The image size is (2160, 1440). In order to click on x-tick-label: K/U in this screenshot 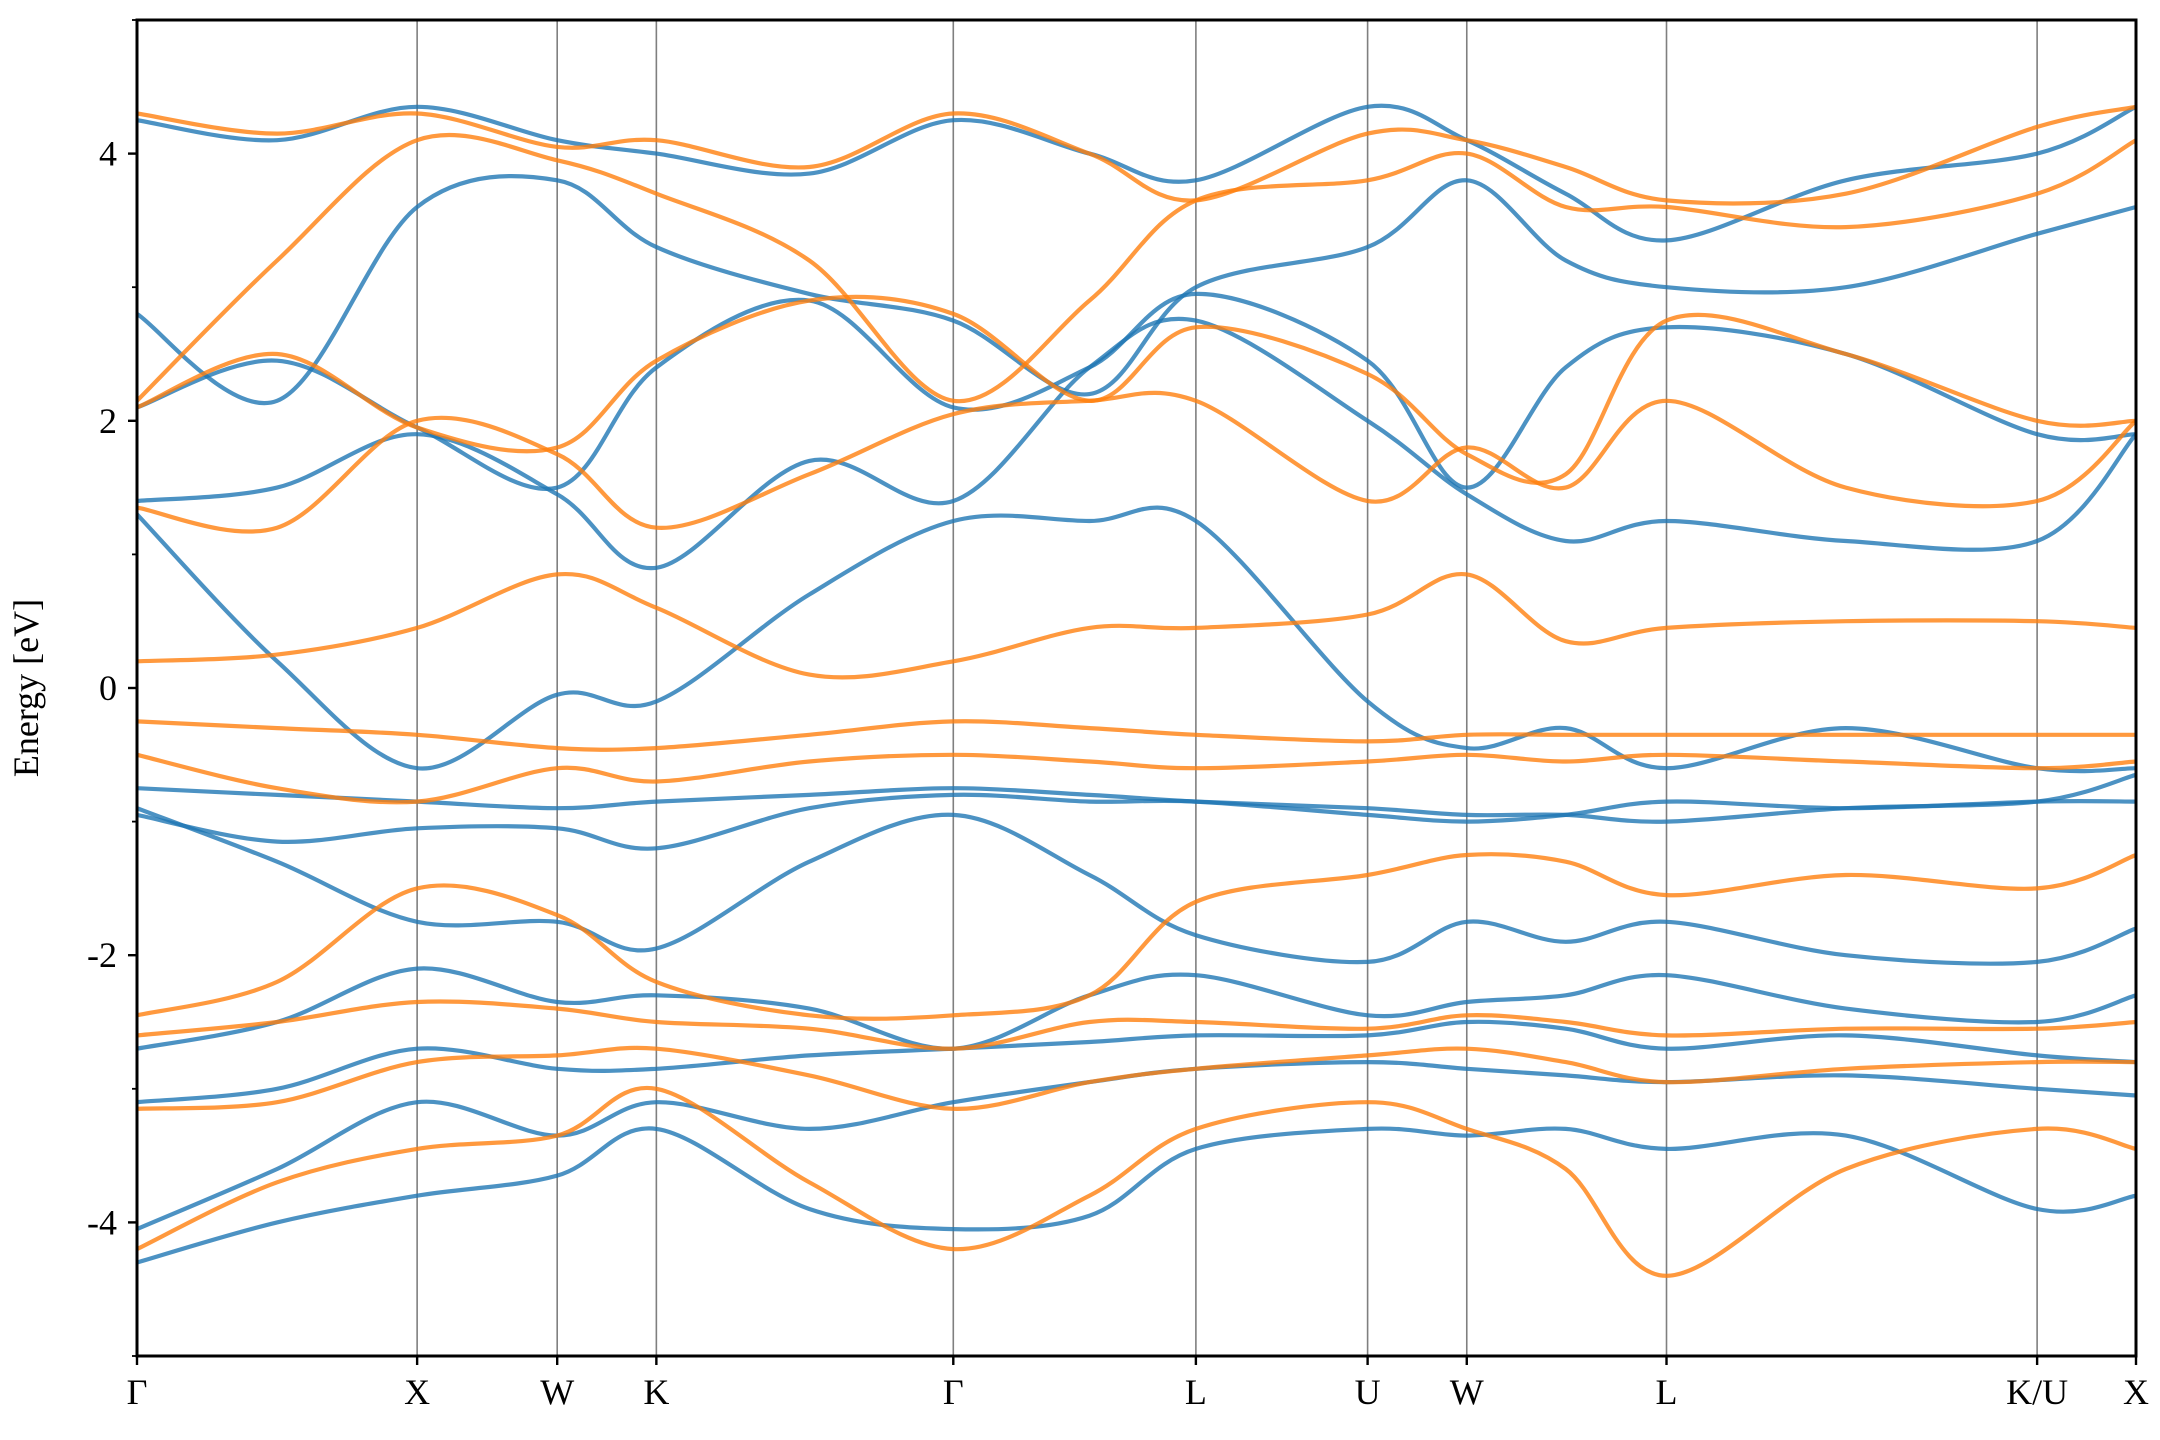, I will do `click(2037, 1392)`.